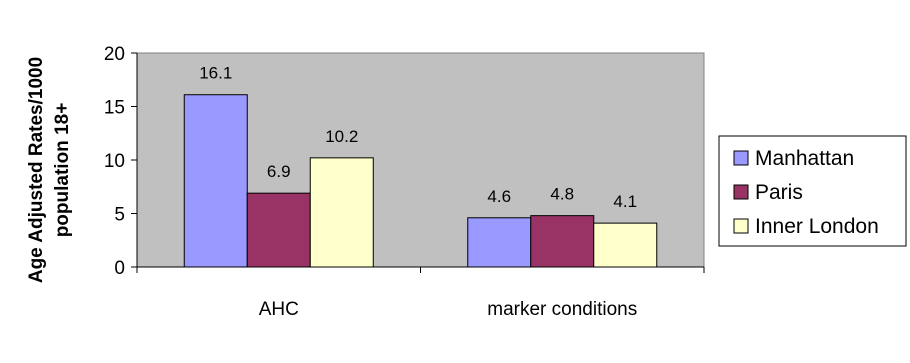 This screenshot has width=910, height=363. Describe the element at coordinates (114, 108) in the screenshot. I see `y-tick-label: 15` at that location.